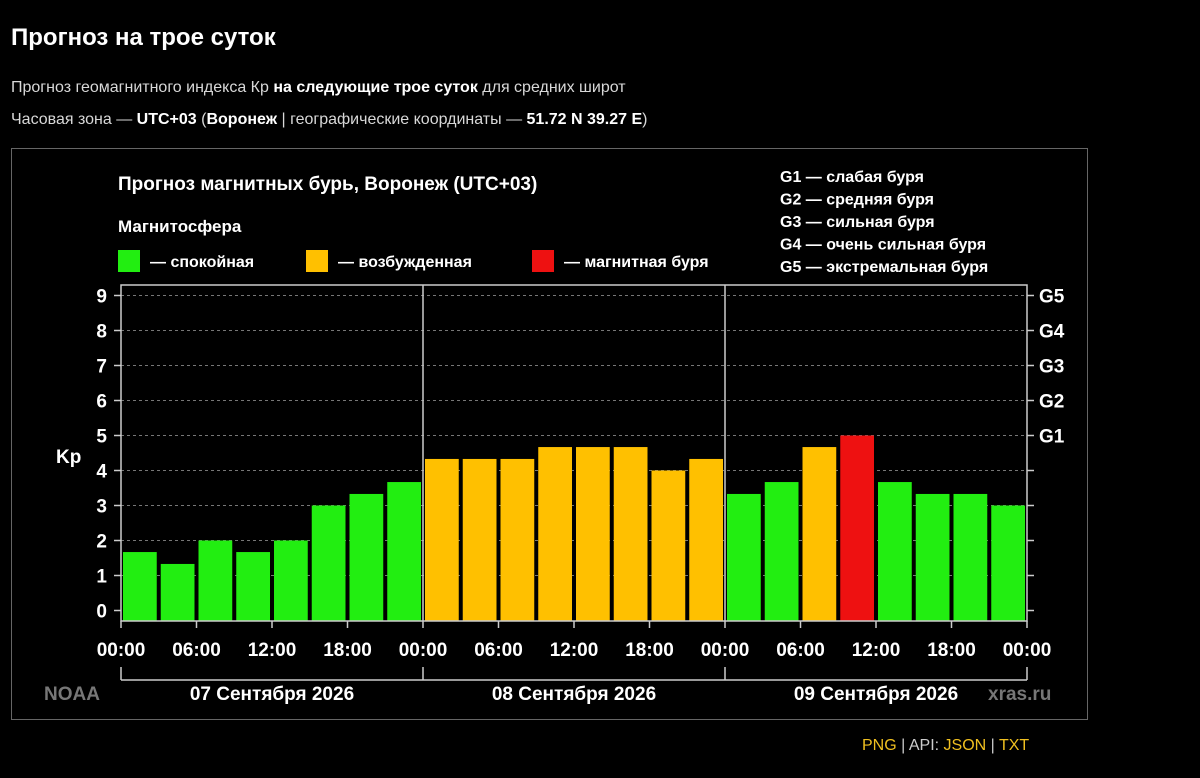 This screenshot has height=778, width=1200. I want to click on tz-prefix: Часовая зона —, so click(74, 119).